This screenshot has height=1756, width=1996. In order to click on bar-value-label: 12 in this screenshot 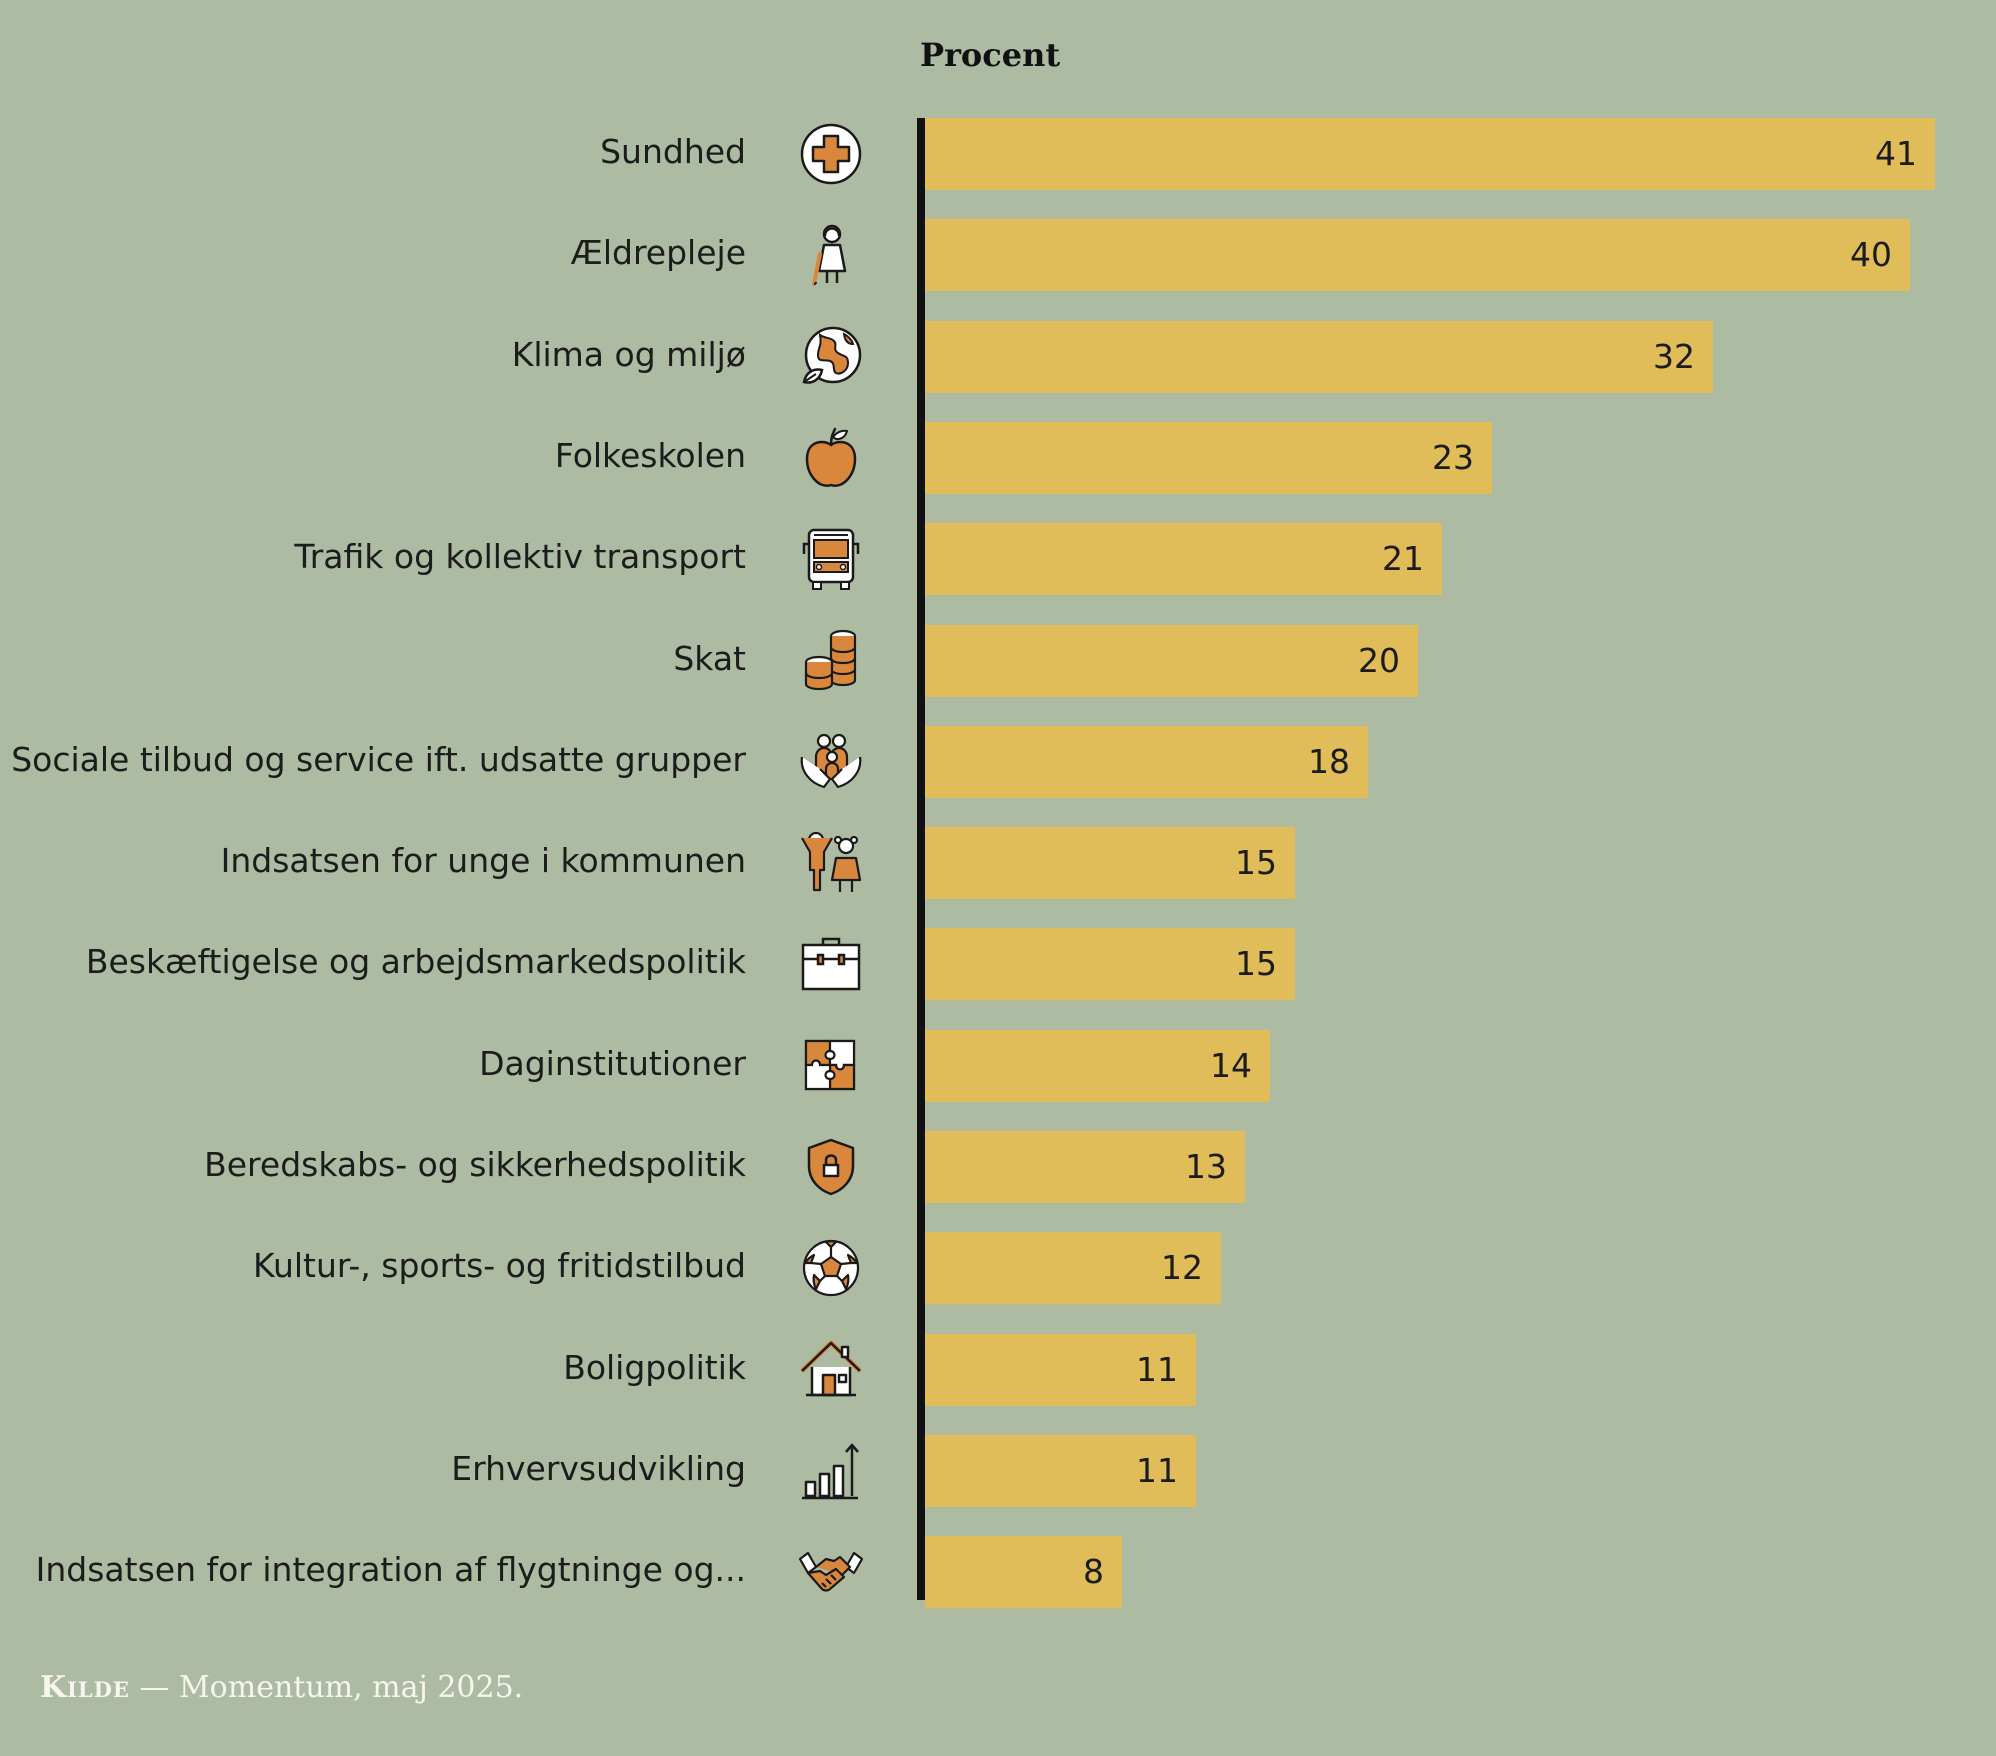, I will do `click(1182, 1268)`.